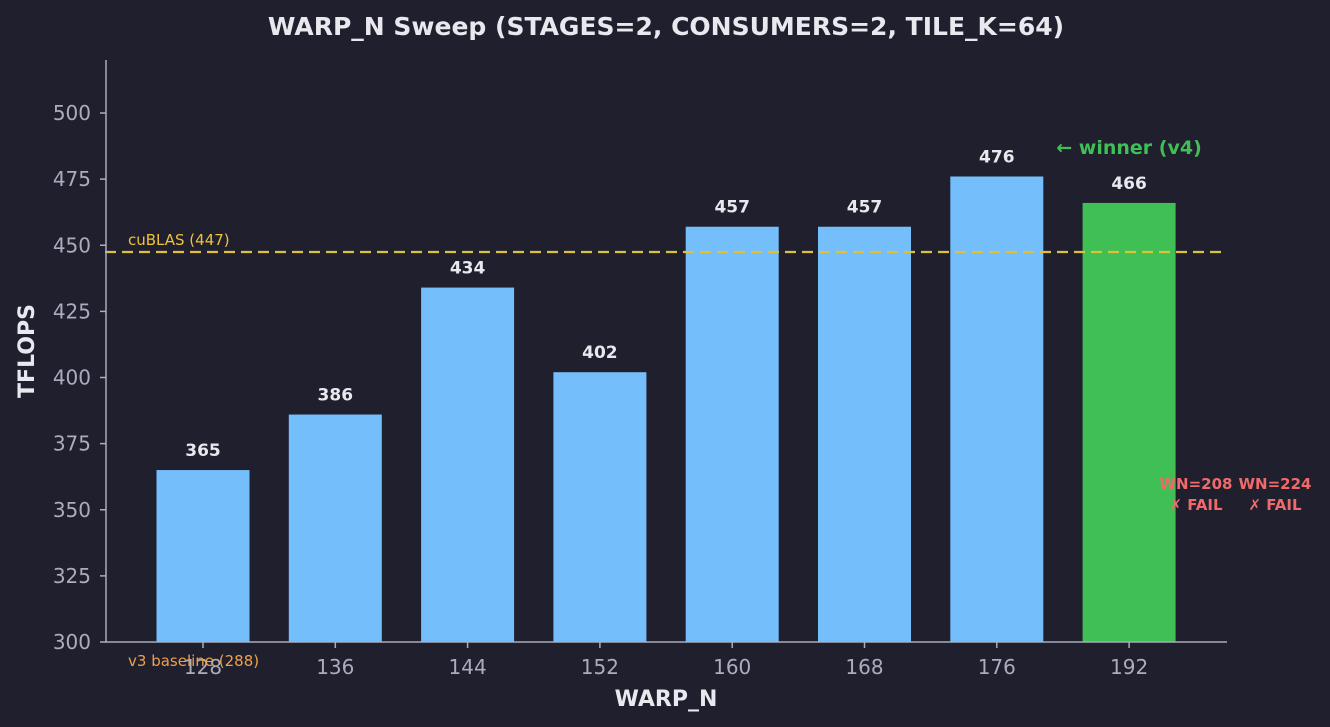  What do you see at coordinates (72, 179) in the screenshot?
I see `y-tick-label: 475` at bounding box center [72, 179].